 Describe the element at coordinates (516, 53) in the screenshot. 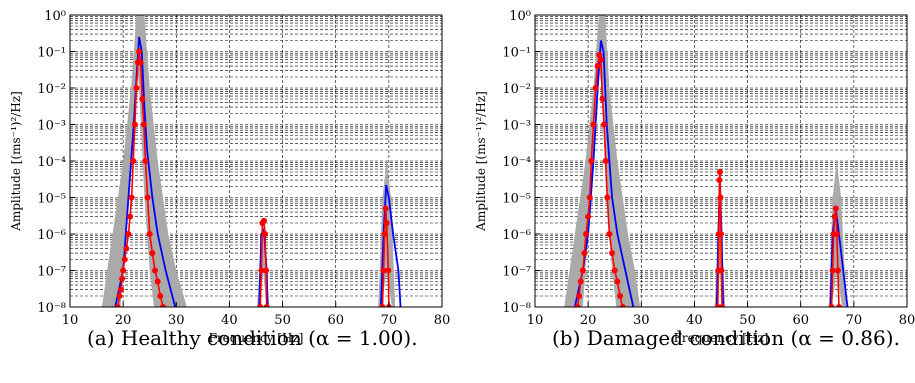

I see `y-tick-label: 10⁻¹` at that location.